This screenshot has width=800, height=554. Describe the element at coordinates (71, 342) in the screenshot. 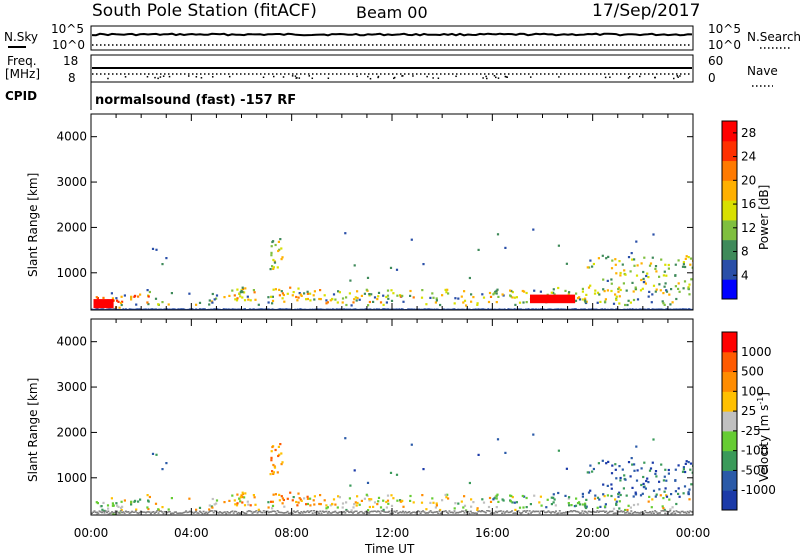

I see `velocity-y-tick-label: 4000` at that location.